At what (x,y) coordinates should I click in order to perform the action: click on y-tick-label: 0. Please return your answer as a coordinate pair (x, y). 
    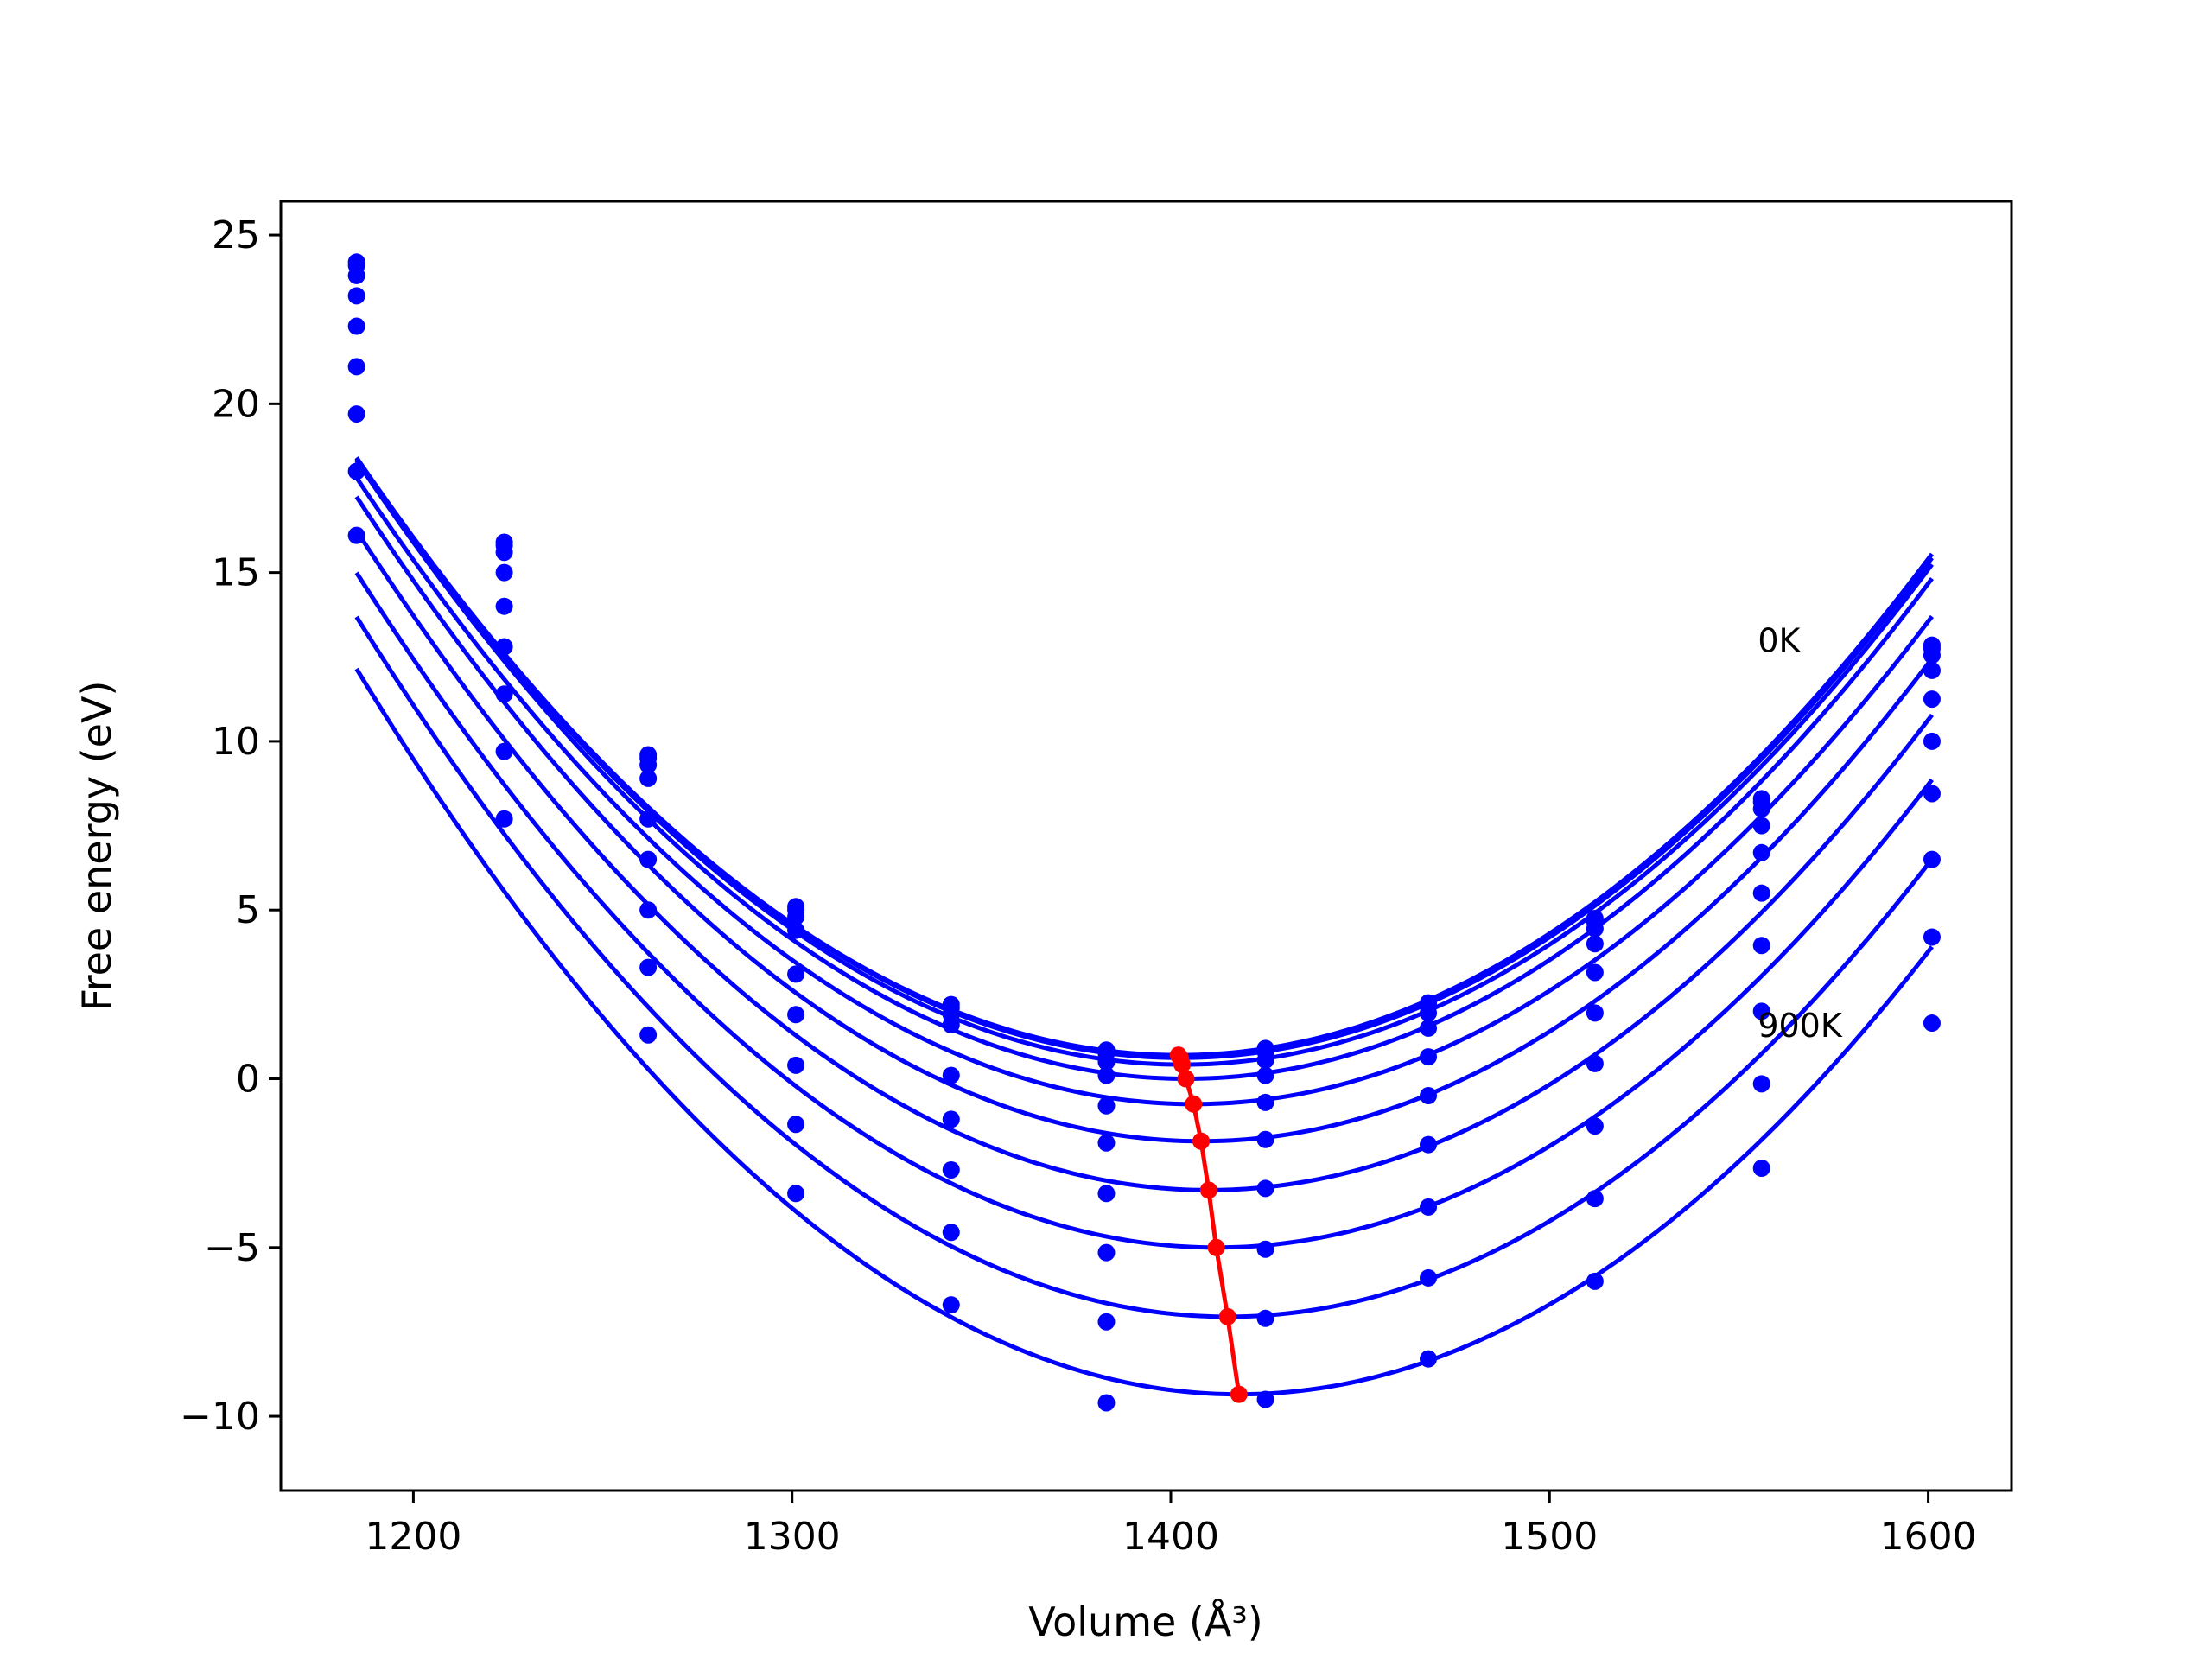
    Looking at the image, I should click on (248, 1079).